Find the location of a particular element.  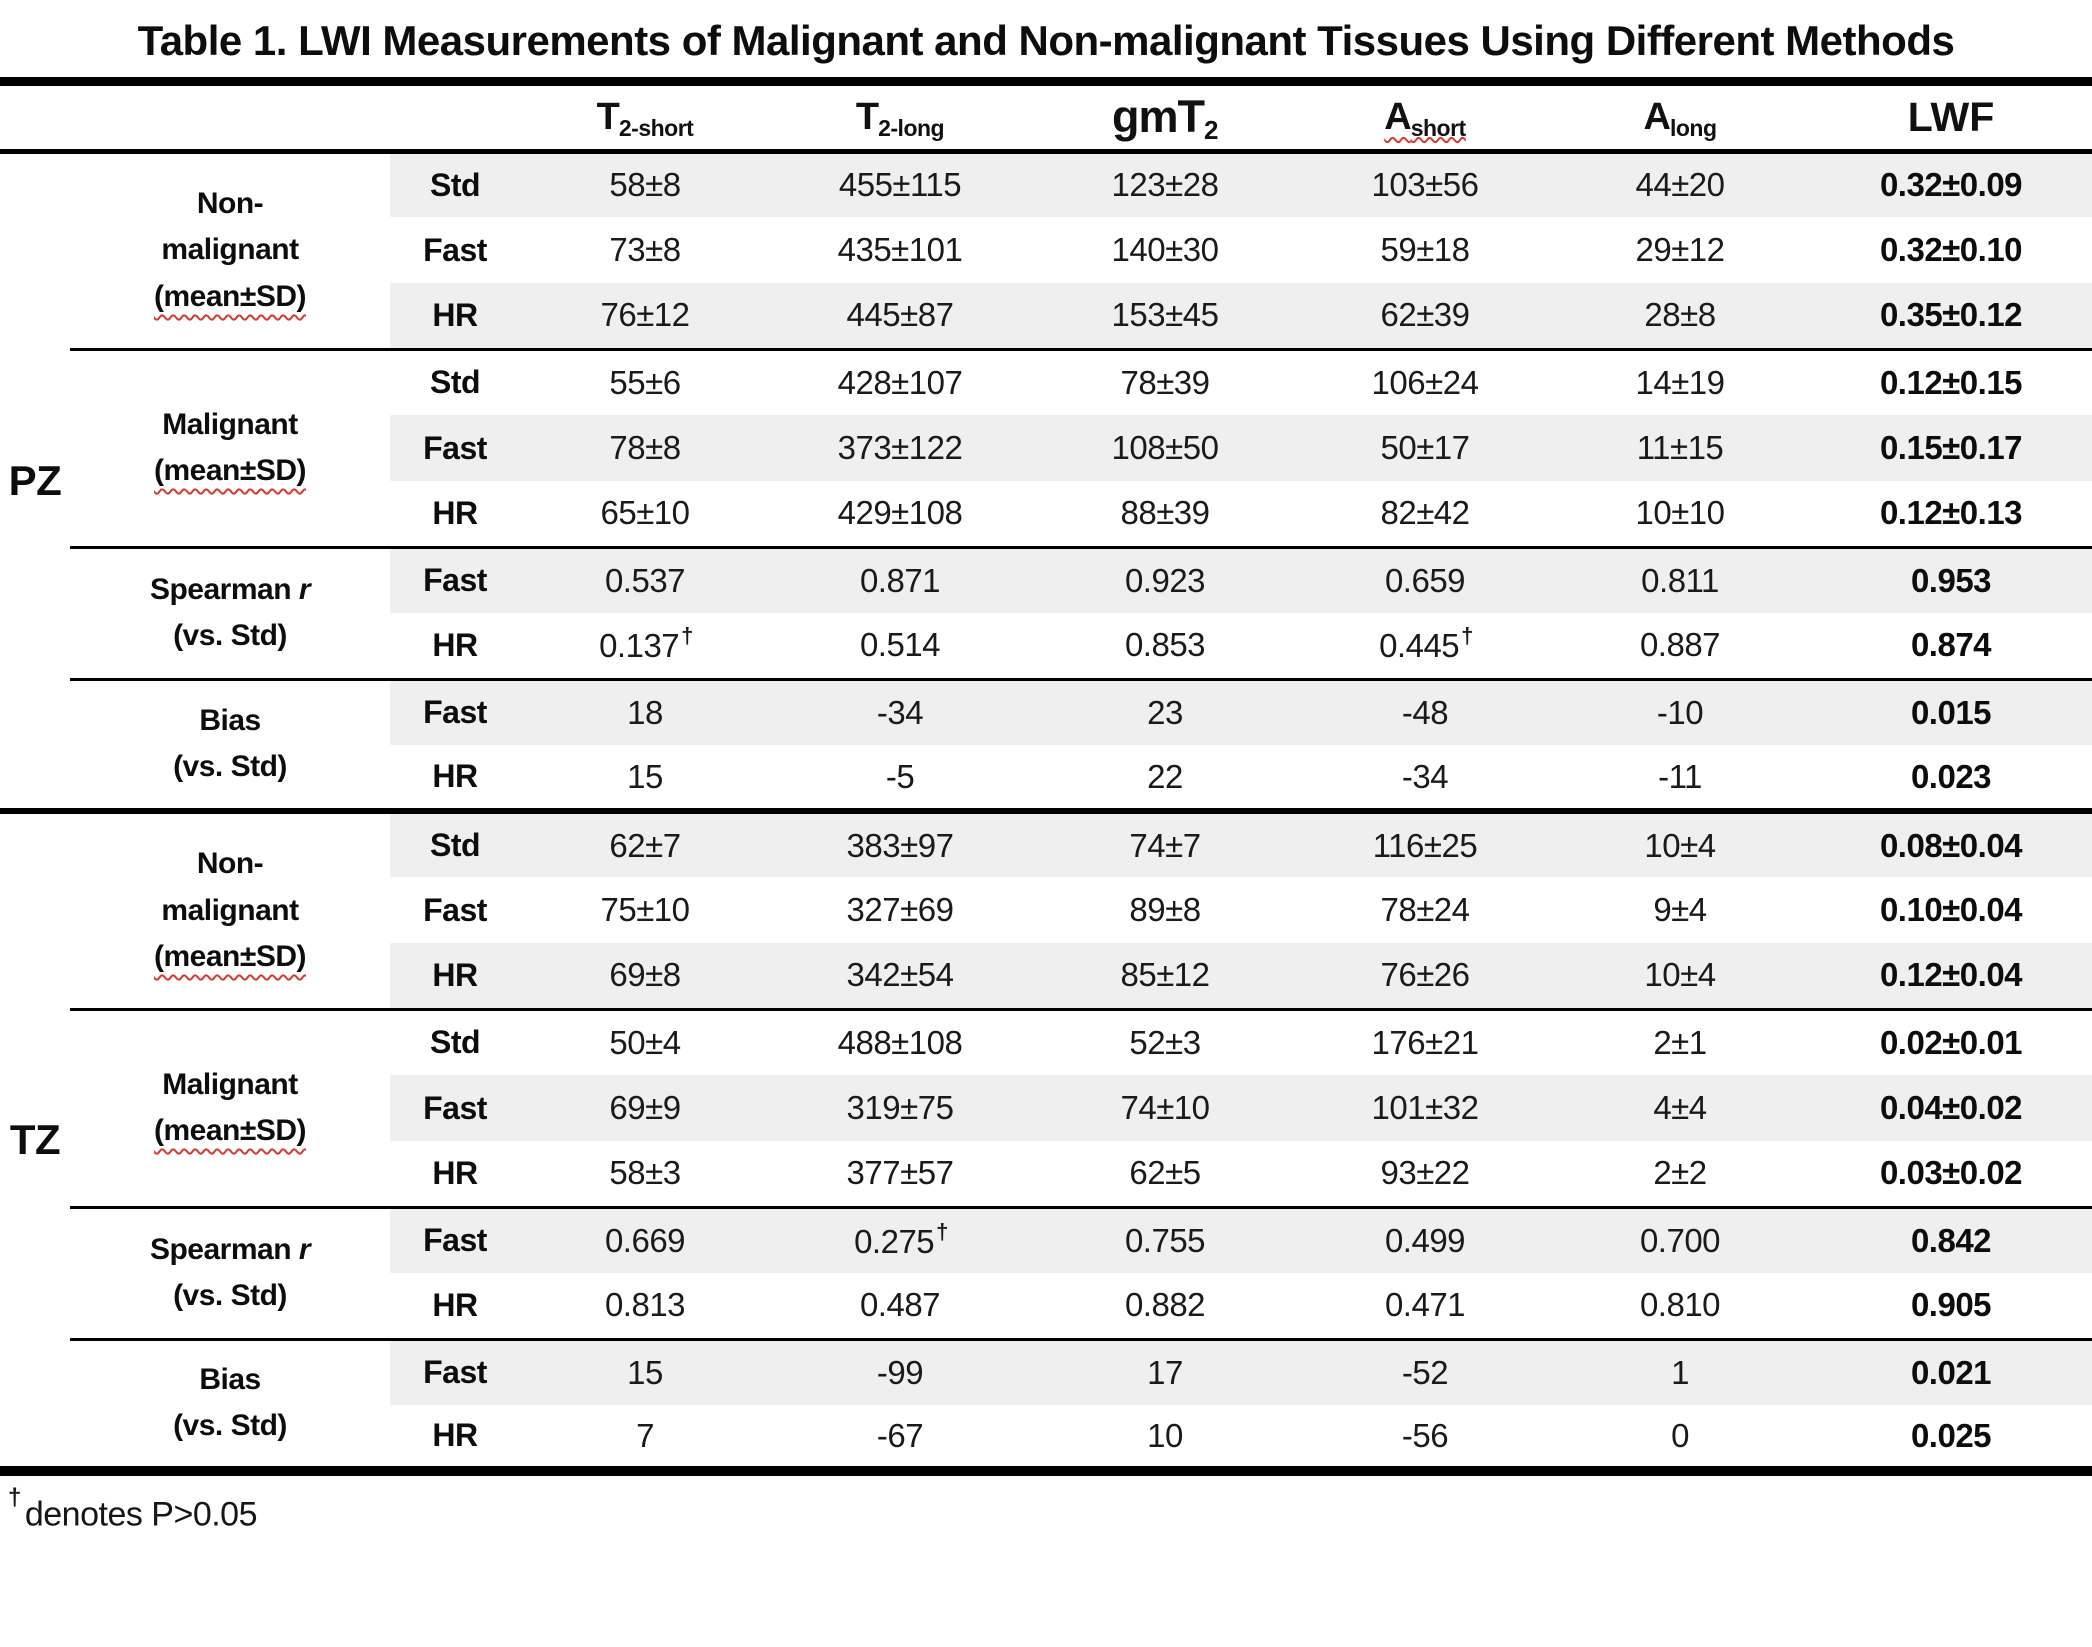

lwf-value-cell: 0.35±0.12 is located at coordinates (1951, 316).